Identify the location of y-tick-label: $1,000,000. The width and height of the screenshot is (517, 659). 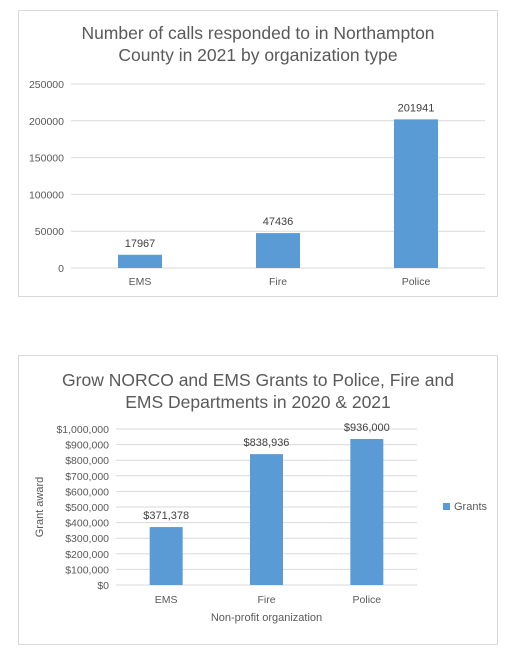
(82, 430).